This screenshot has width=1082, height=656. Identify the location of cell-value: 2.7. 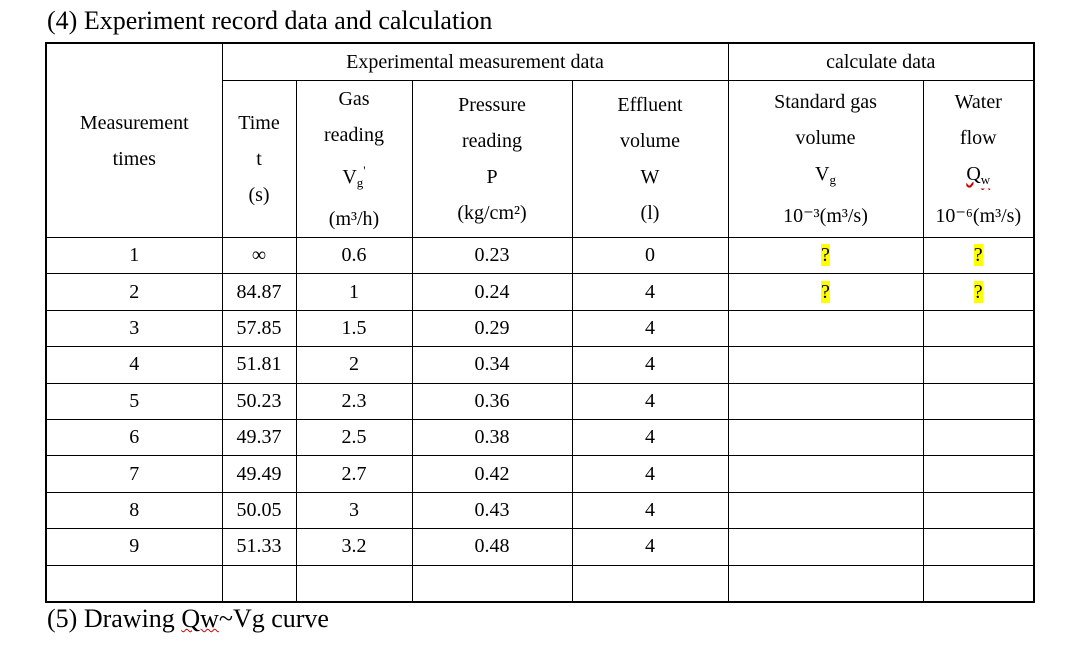
(354, 473).